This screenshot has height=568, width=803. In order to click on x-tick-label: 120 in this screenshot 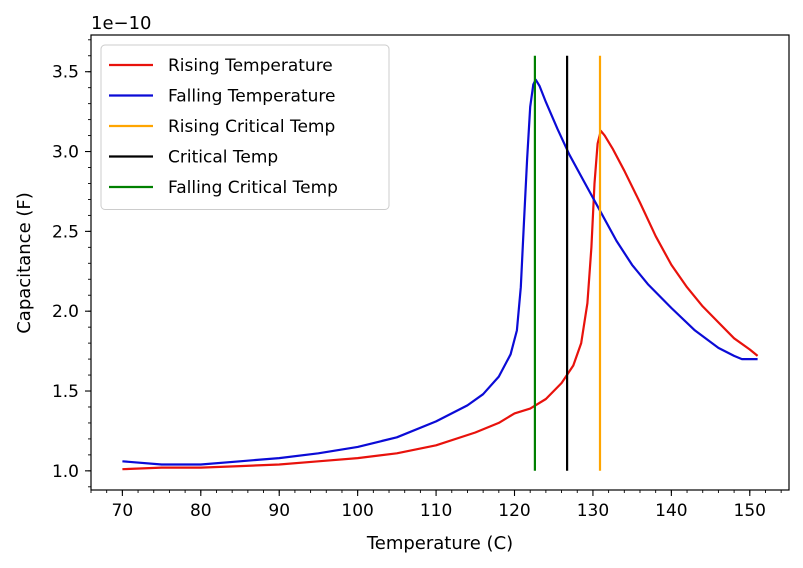, I will do `click(514, 511)`.